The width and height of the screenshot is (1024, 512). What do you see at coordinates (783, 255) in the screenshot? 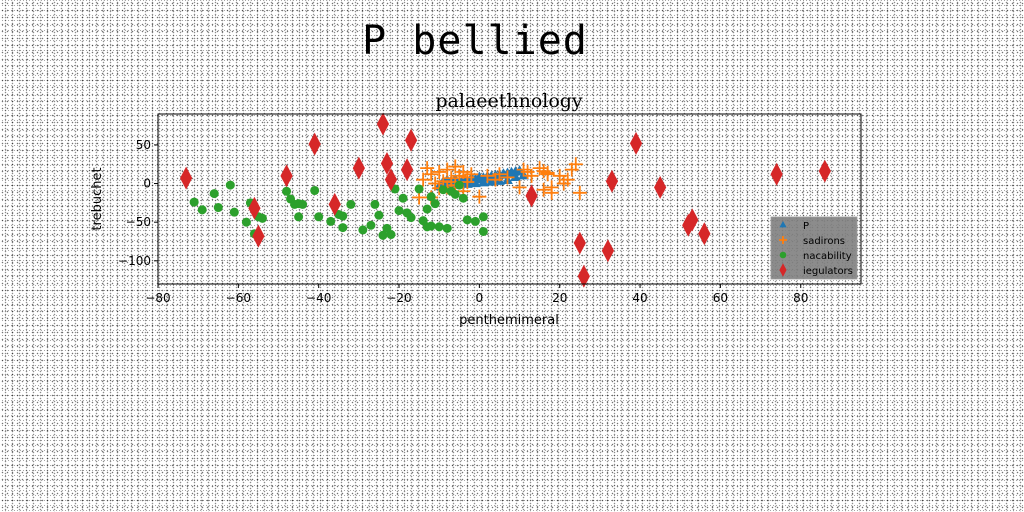
I see `legend-marker-nacability` at bounding box center [783, 255].